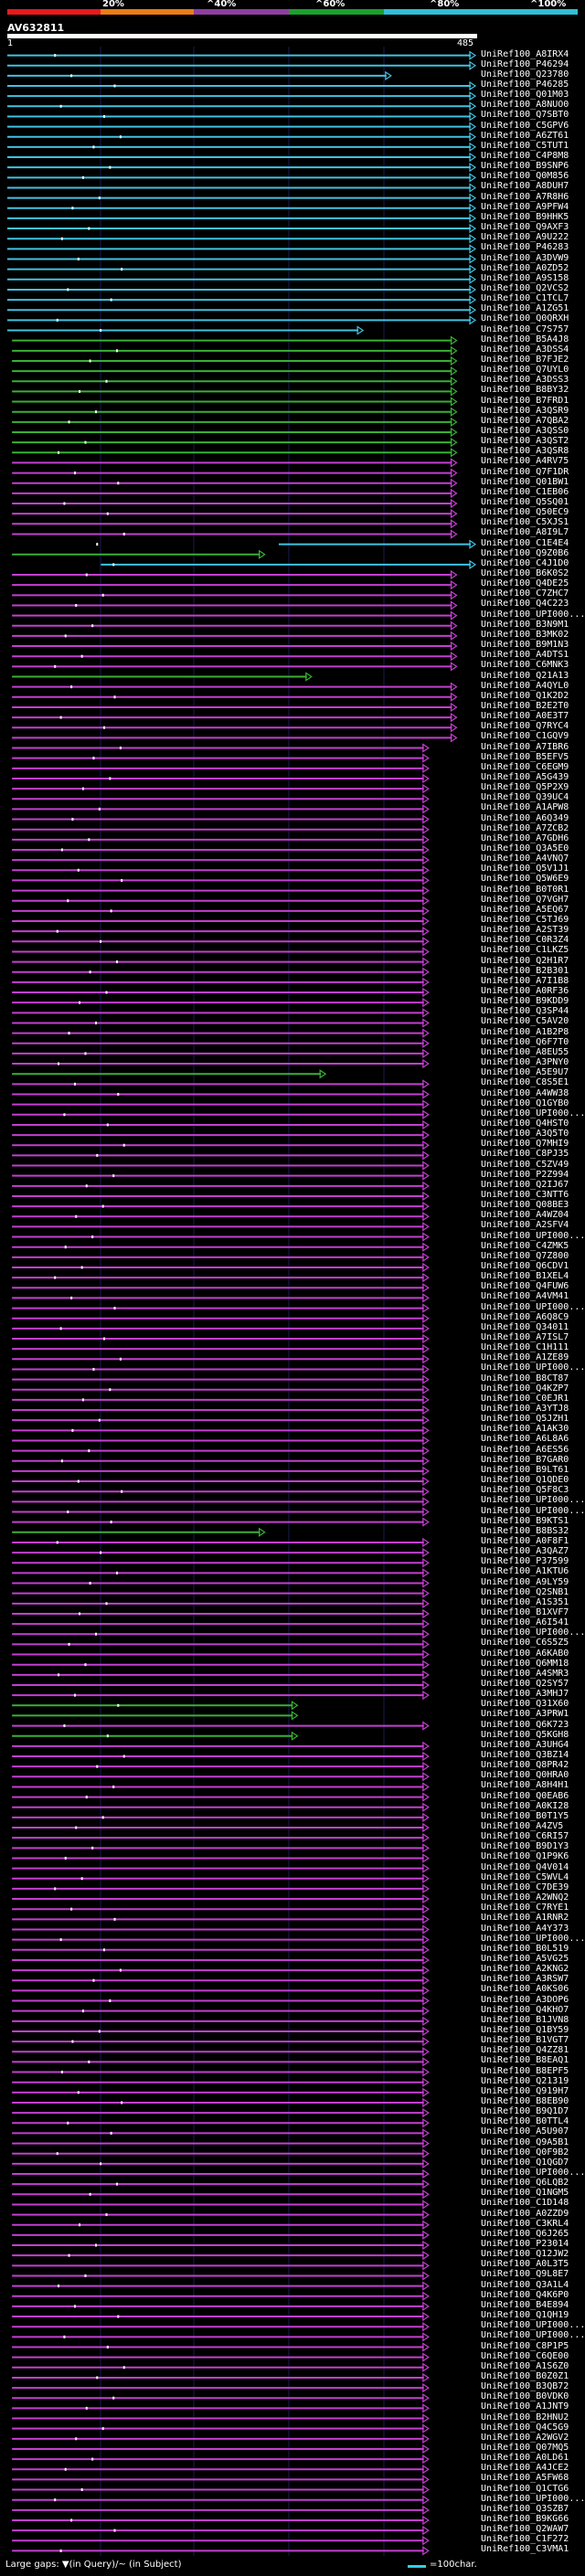 The height and width of the screenshot is (2576, 585). Describe the element at coordinates (525, 1673) in the screenshot. I see `hit-label-link: UniRef100_A4SMR3` at that location.